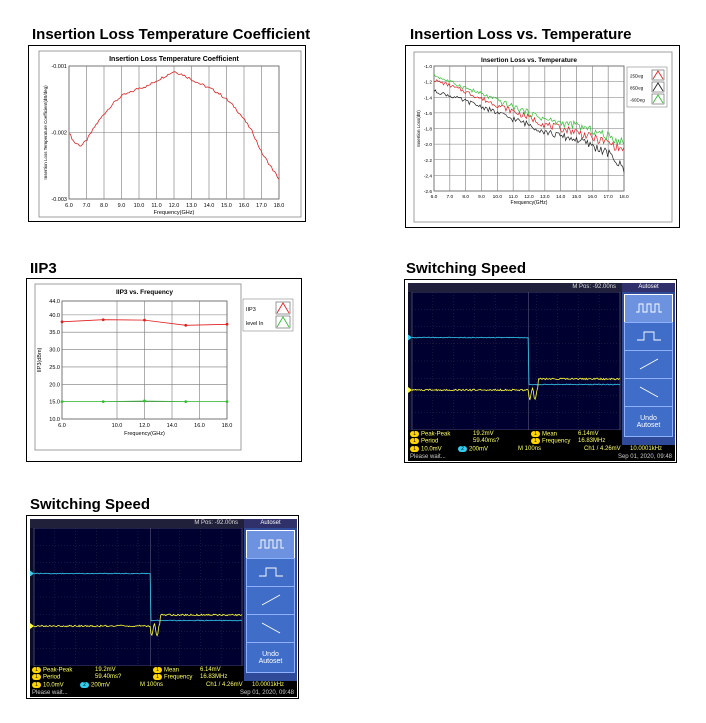  I want to click on x-tick-label: 11.0, so click(156, 206).